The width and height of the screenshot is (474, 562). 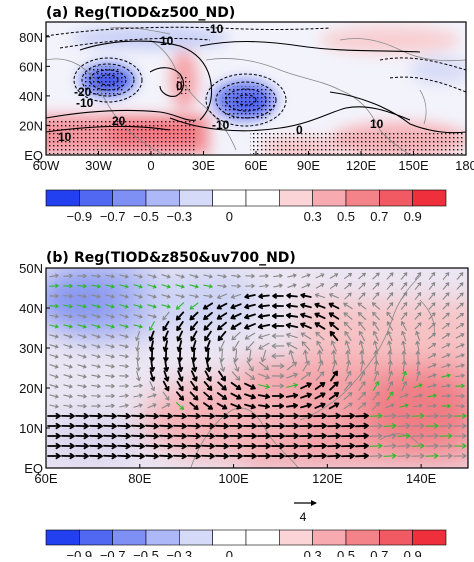 What do you see at coordinates (33, 155) in the screenshot?
I see `y-tick-label: EQ` at bounding box center [33, 155].